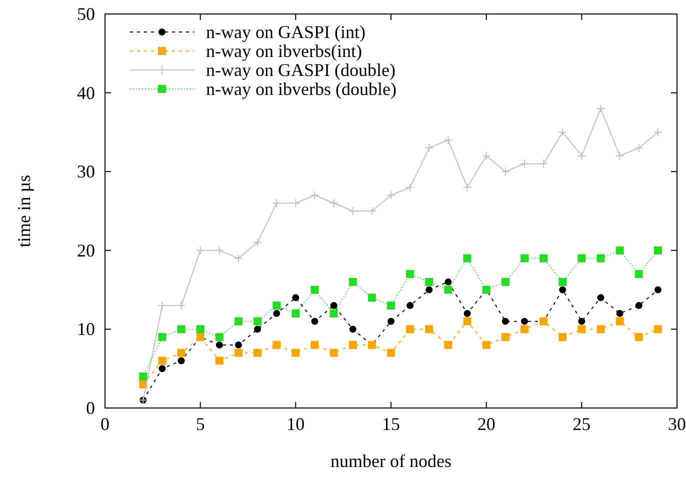 The width and height of the screenshot is (686, 481). Describe the element at coordinates (301, 70) in the screenshot. I see `legend-label: n-way on GASPI (double)` at that location.